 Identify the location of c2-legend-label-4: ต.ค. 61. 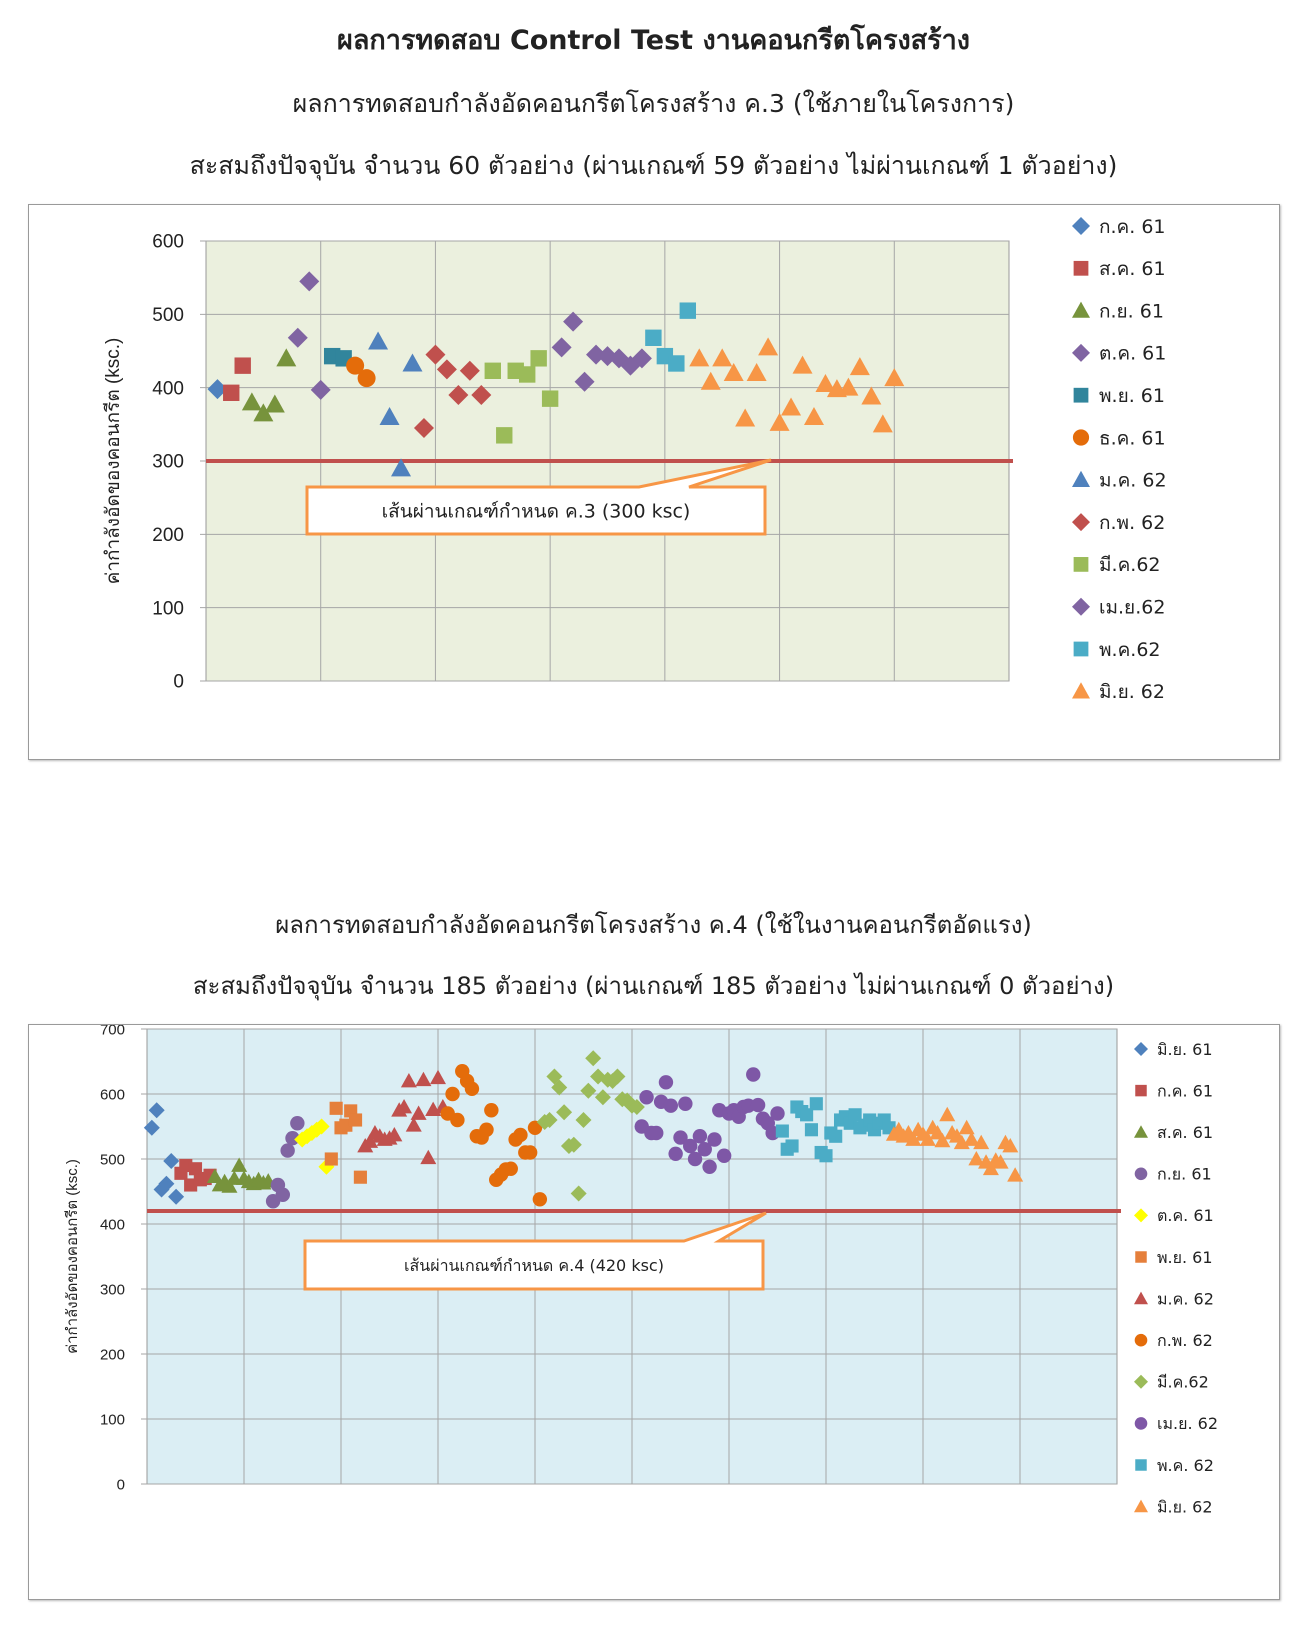
(1185, 1215).